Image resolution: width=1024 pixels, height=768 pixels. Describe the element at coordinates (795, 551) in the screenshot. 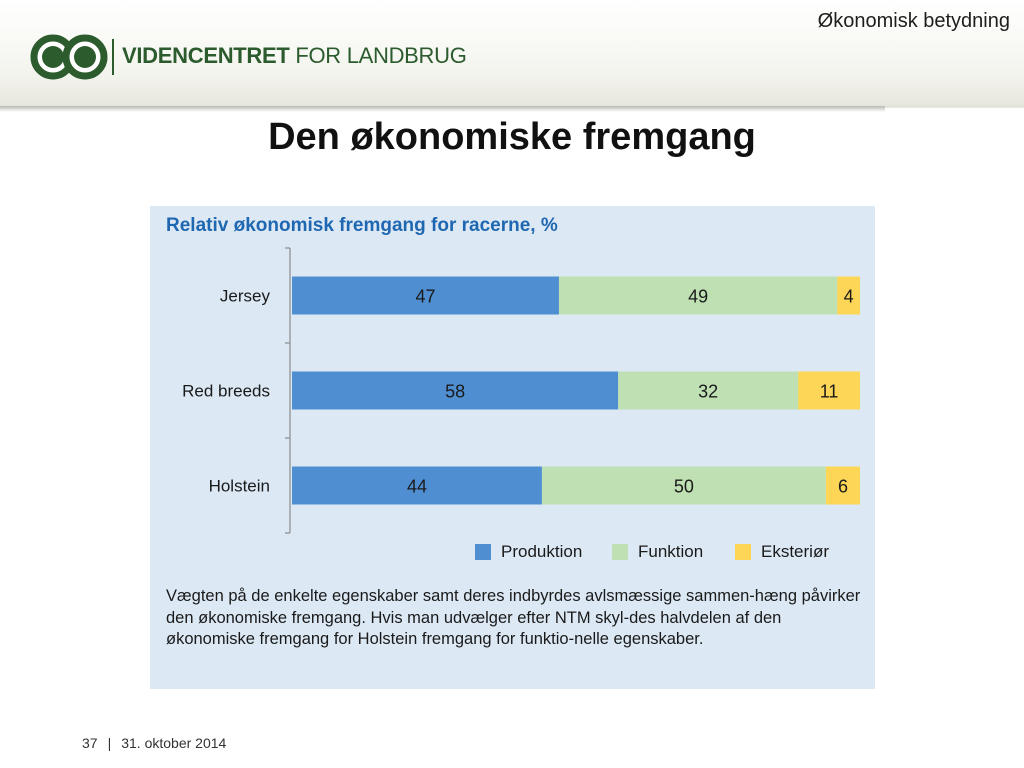

I see `legend-label: Eksteriør` at that location.